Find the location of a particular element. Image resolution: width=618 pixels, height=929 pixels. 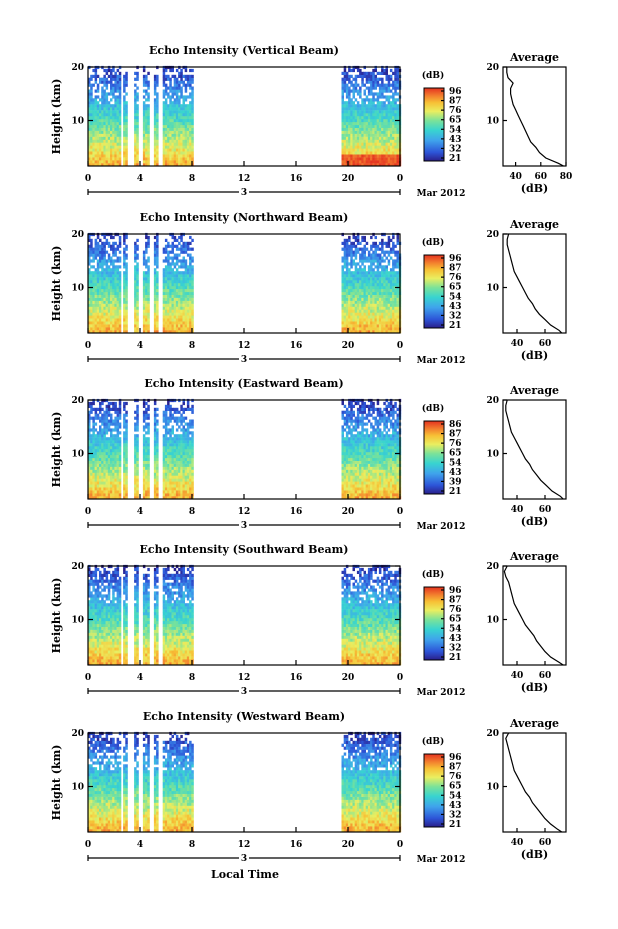

average-y-tick-label: 20 is located at coordinates (492, 235).